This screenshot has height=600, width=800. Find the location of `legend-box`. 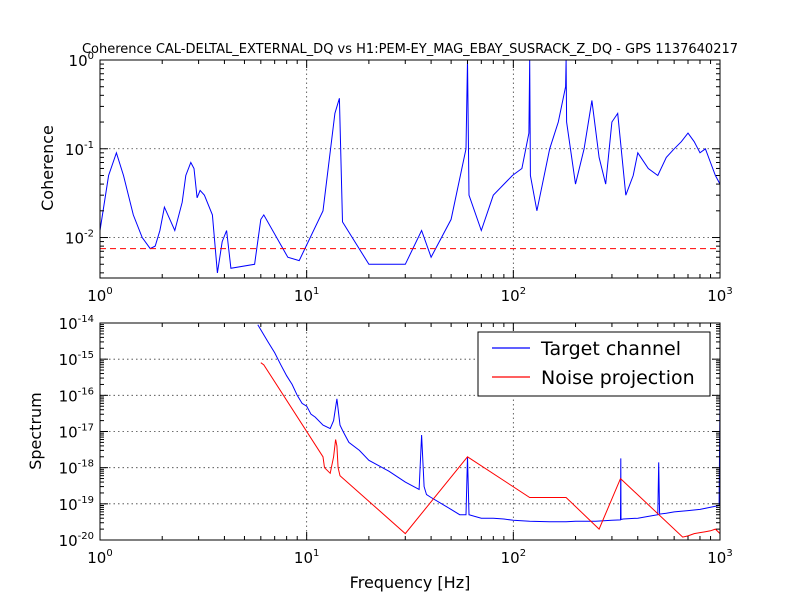

legend-box is located at coordinates (594, 364).